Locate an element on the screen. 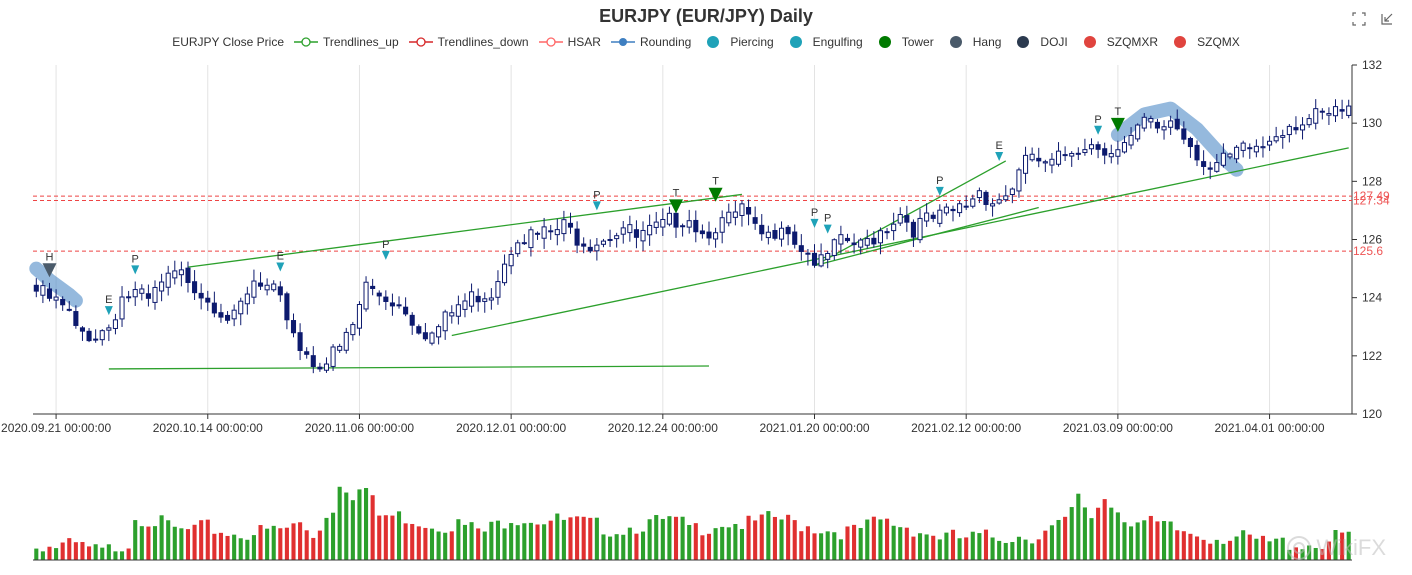  legend-item-szqmx: SZQMX is located at coordinates (1204, 42).